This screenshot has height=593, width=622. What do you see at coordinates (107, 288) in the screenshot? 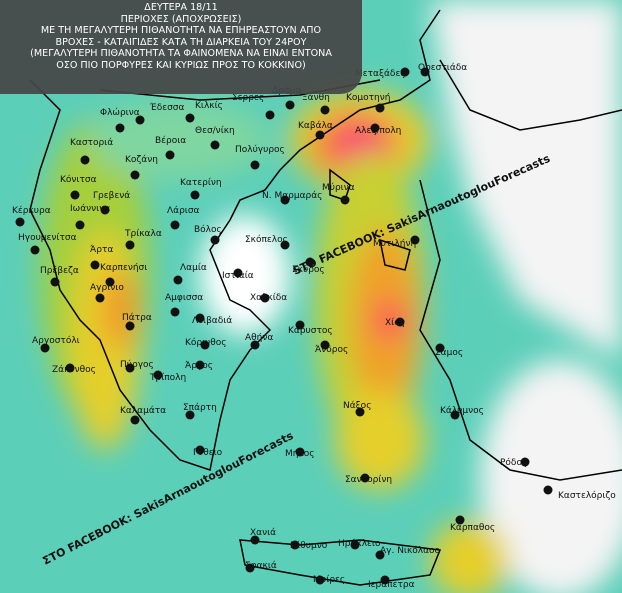
I see `city-label: Αγρίνιο` at bounding box center [107, 288].